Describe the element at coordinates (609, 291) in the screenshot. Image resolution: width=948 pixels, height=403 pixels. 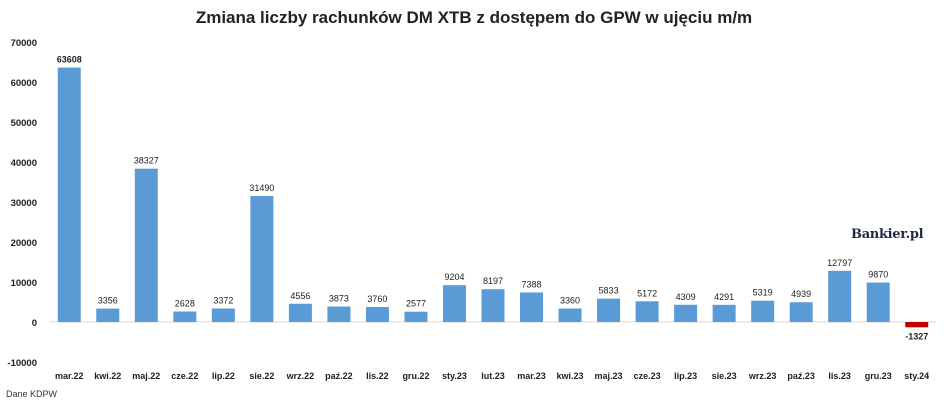
I see `data-label: 5833` at that location.